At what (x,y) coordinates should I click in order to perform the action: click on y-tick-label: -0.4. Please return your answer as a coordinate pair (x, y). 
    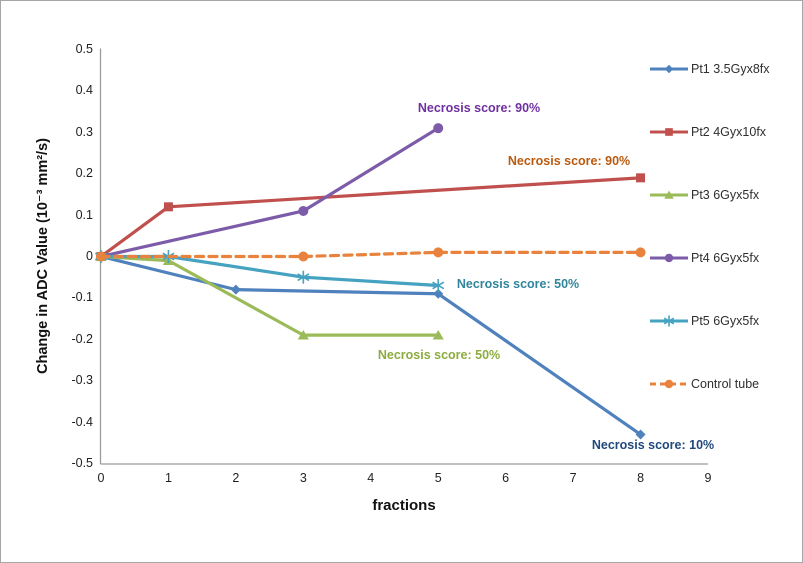
    Looking at the image, I should click on (82, 421).